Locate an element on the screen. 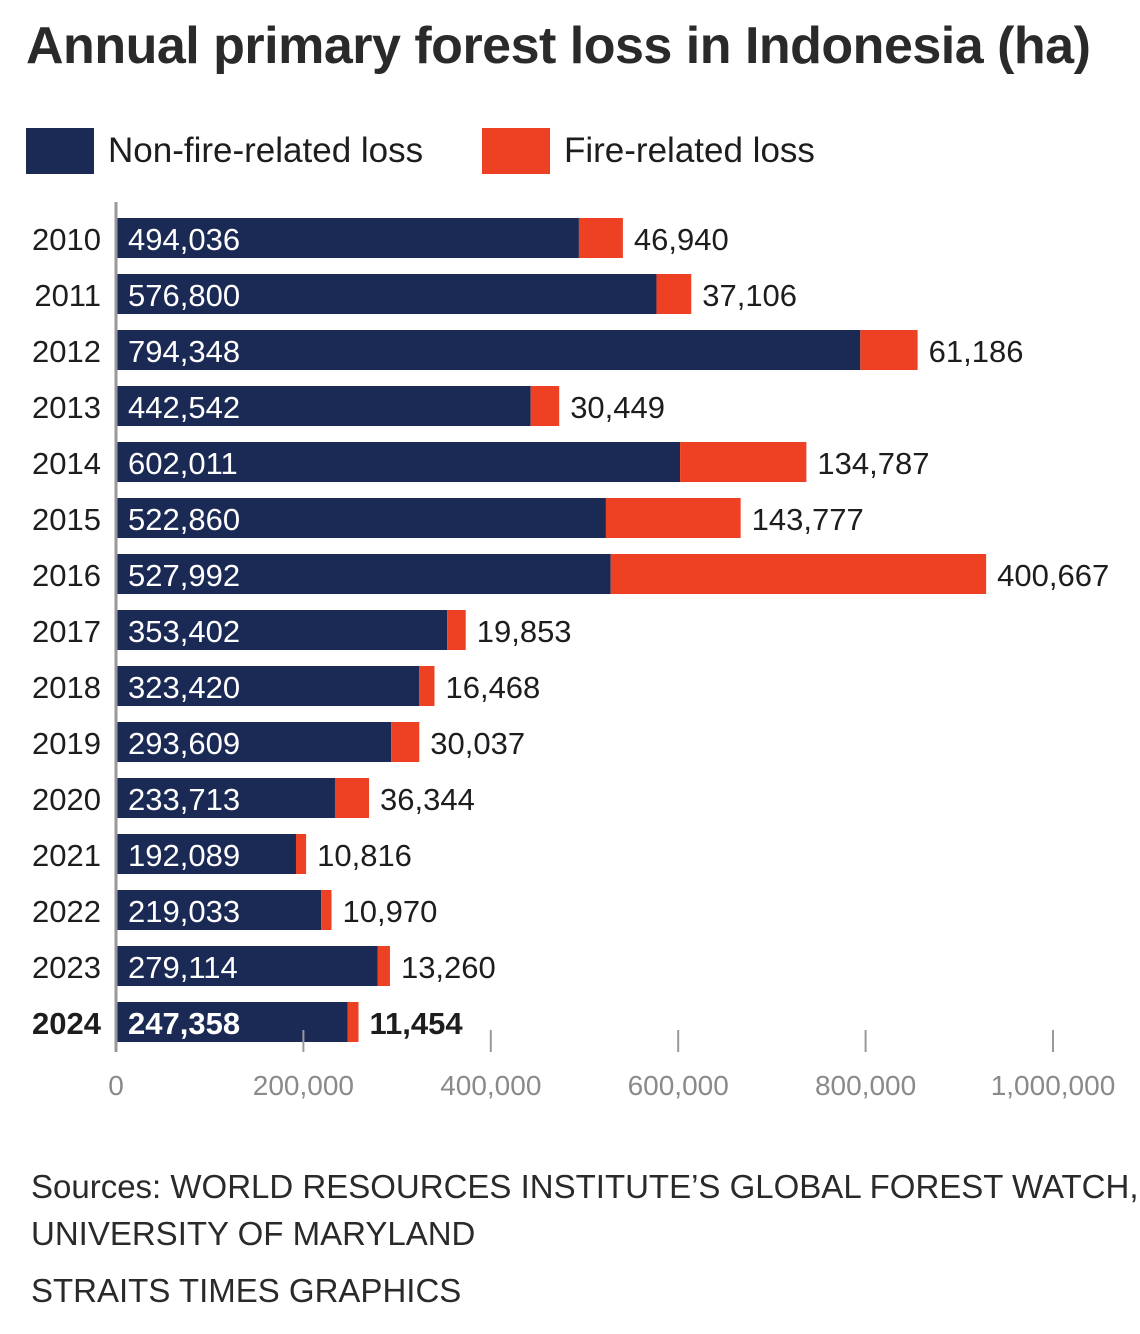 This screenshot has height=1334, width=1140. legend-label-non-fire: Non-fire-related loss is located at coordinates (266, 150).